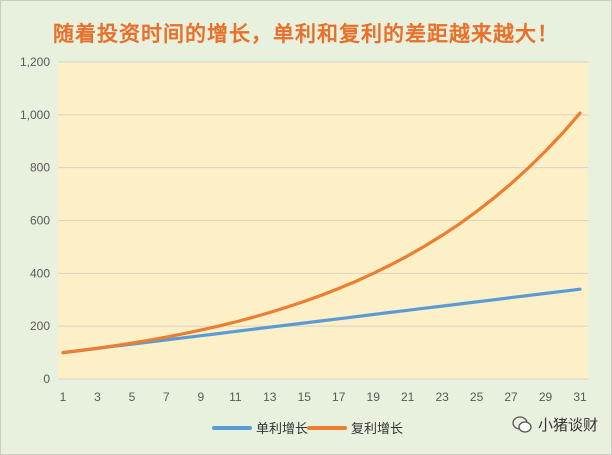  I want to click on x-tick-label: 21, so click(408, 397).